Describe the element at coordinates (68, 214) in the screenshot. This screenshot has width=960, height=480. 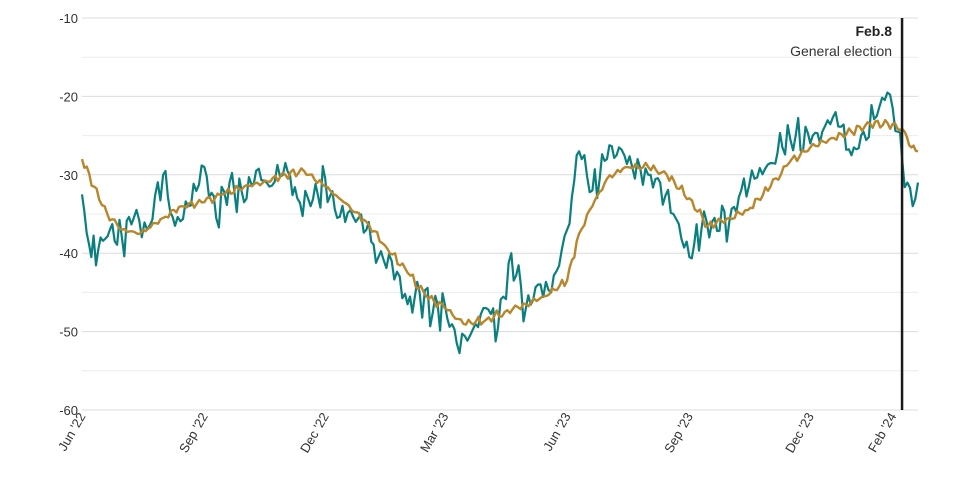
I see `y-axis: -10 -20 -30 -40 -50 -60` at that location.